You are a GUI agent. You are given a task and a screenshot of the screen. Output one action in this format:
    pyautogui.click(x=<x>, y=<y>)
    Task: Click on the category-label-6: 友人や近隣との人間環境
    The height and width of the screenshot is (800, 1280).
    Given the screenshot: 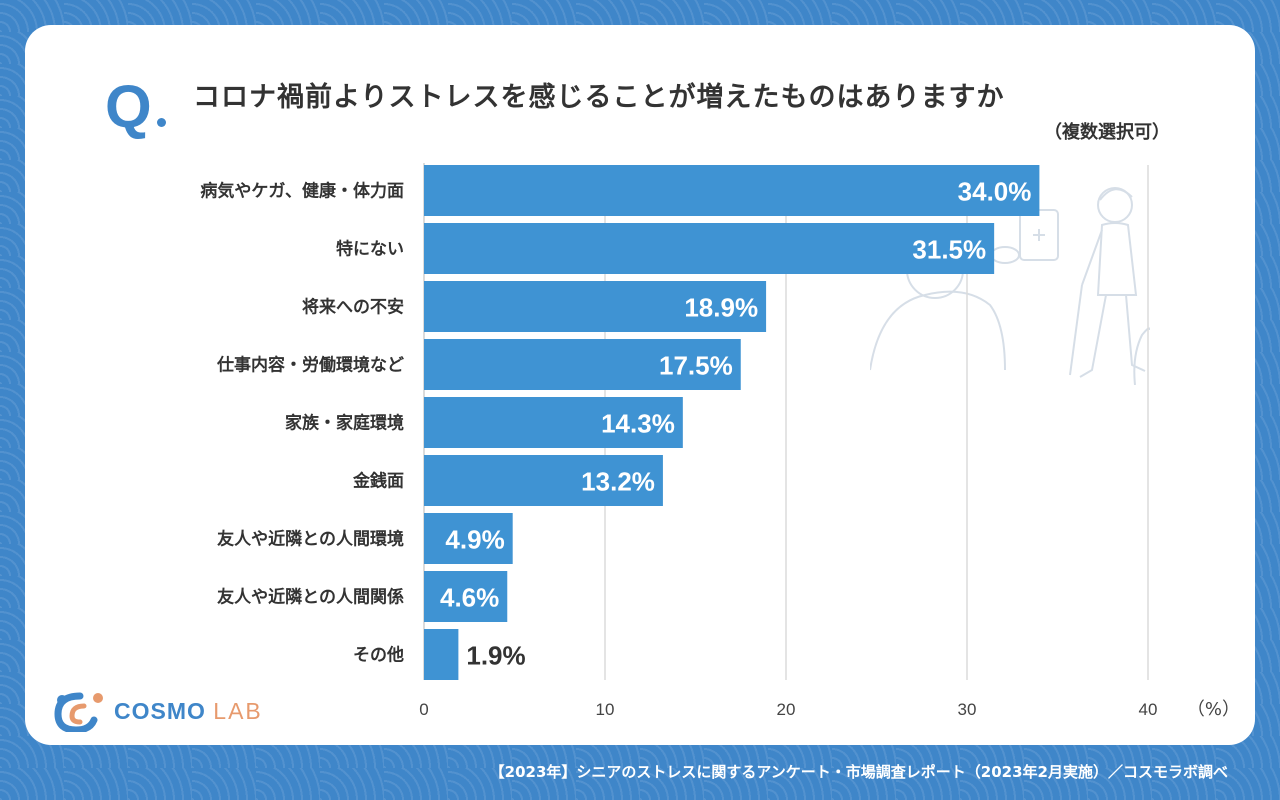 What is the action you would take?
    pyautogui.click(x=310, y=539)
    